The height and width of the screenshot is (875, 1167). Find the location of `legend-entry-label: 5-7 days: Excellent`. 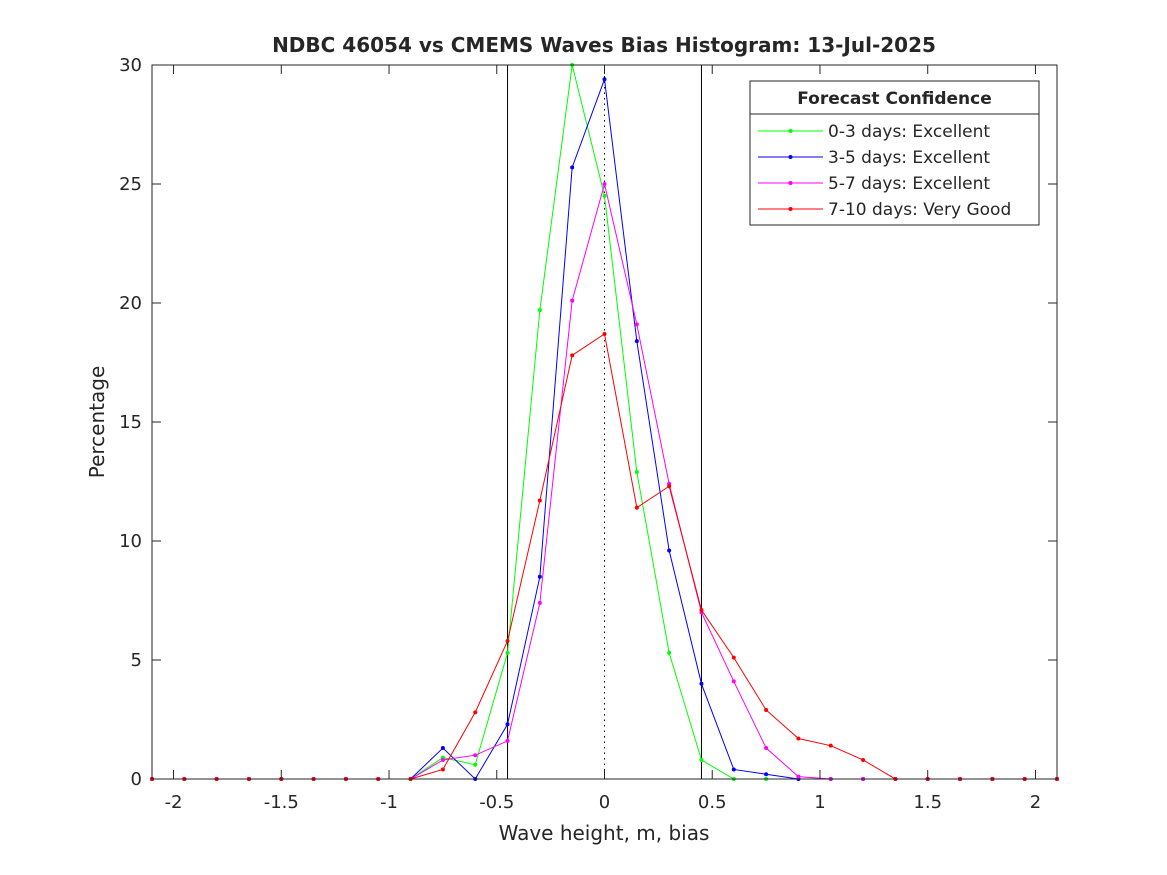

legend-entry-label: 5-7 days: Excellent is located at coordinates (909, 184).